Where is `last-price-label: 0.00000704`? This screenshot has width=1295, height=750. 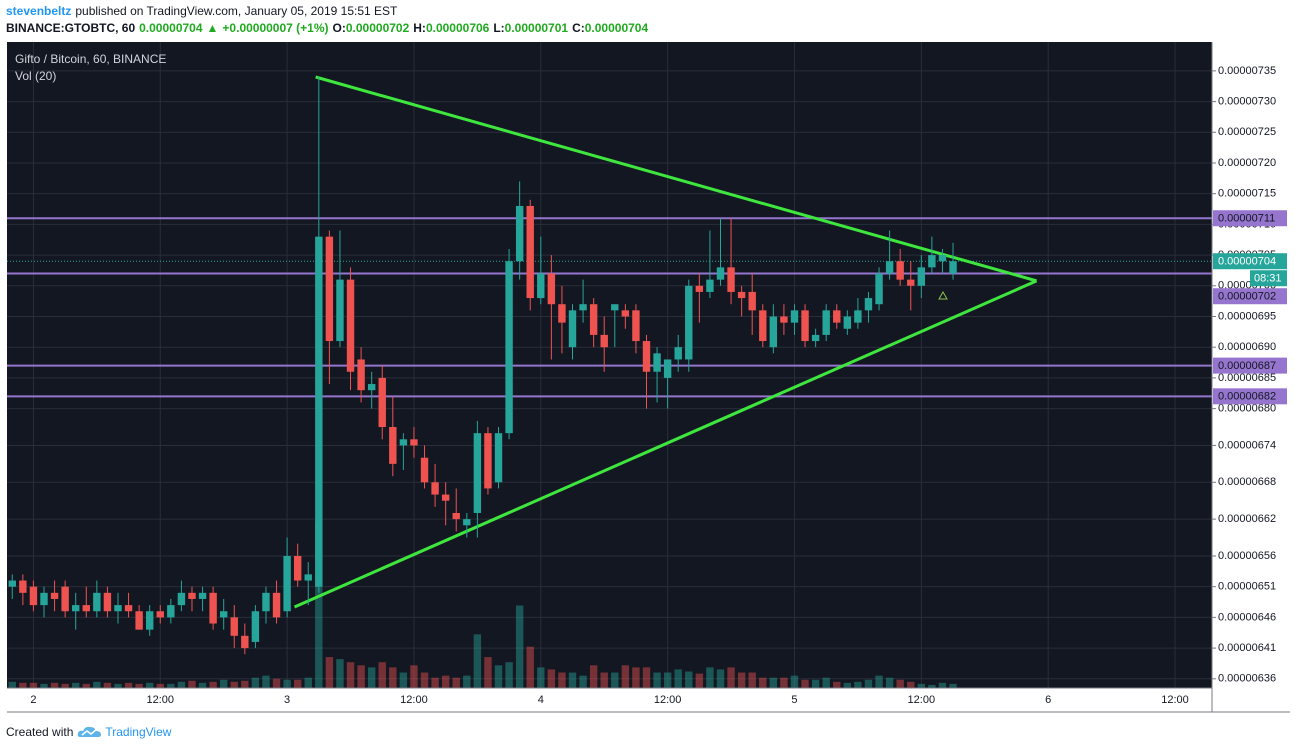 last-price-label: 0.00000704 is located at coordinates (1247, 262).